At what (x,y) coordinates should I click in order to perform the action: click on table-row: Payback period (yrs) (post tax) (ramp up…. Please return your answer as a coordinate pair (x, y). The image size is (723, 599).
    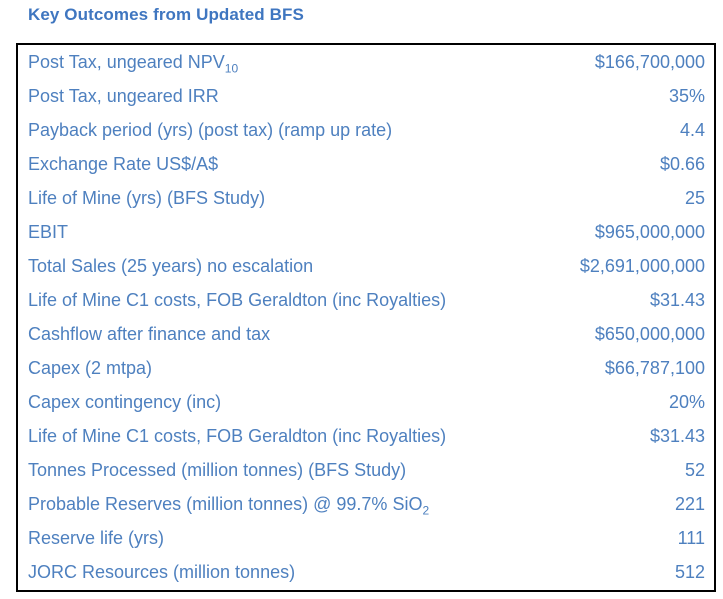
    Looking at the image, I should click on (366, 130).